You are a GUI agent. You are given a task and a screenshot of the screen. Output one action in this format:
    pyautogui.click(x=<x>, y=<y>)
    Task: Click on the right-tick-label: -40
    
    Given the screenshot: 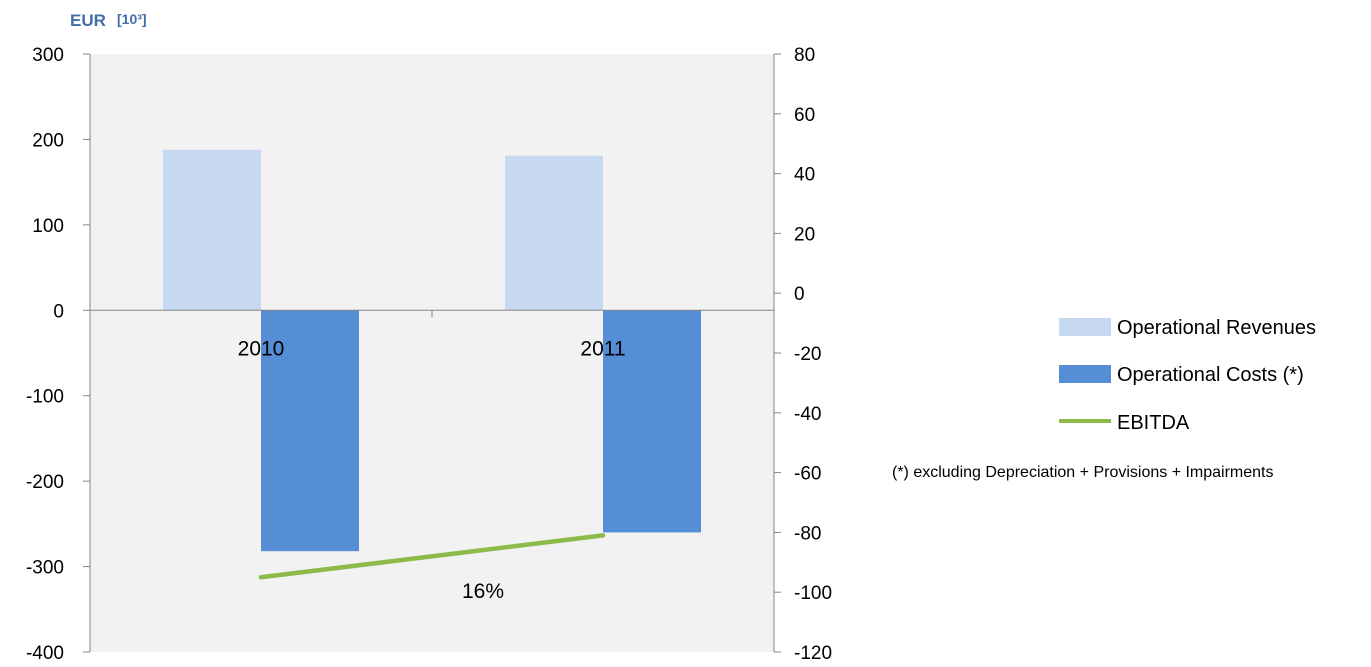 What is the action you would take?
    pyautogui.click(x=807, y=414)
    